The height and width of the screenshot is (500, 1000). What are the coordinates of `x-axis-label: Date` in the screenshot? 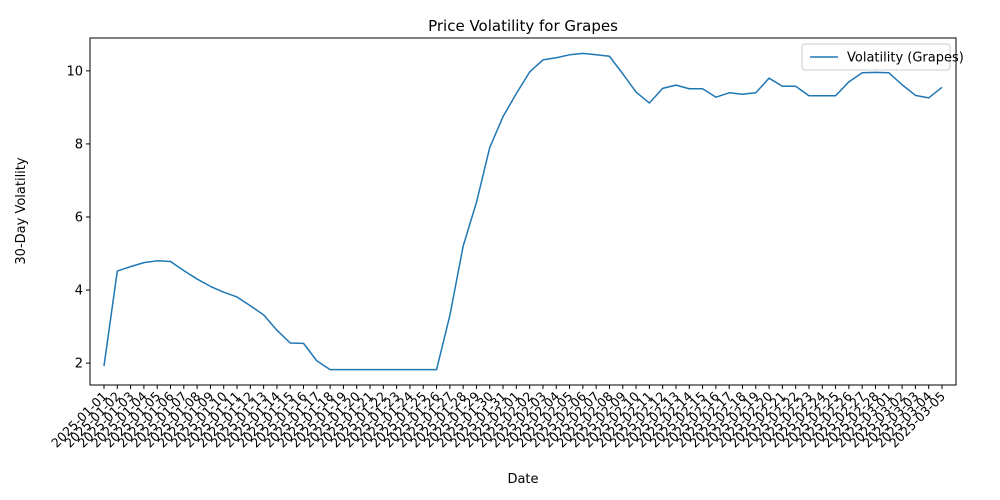 It's located at (522, 479).